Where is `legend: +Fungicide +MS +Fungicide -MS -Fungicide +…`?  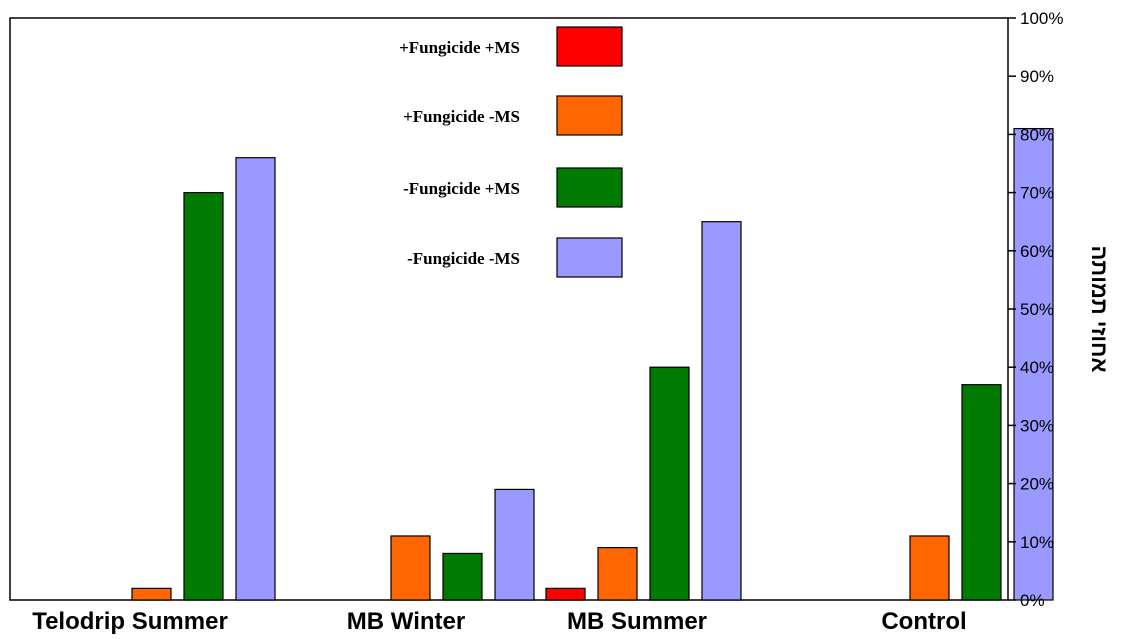 legend: +Fungicide +MS +Fungicide -MS -Fungicide +… is located at coordinates (511, 152).